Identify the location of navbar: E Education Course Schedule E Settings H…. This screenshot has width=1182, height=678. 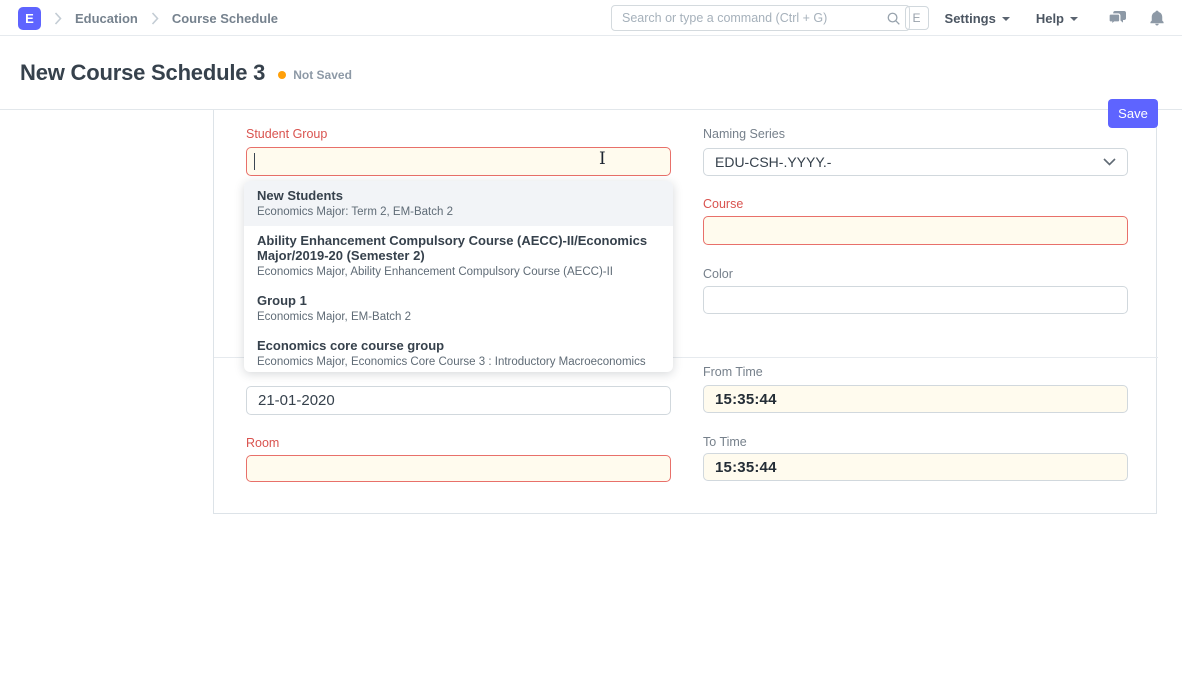
(591, 18).